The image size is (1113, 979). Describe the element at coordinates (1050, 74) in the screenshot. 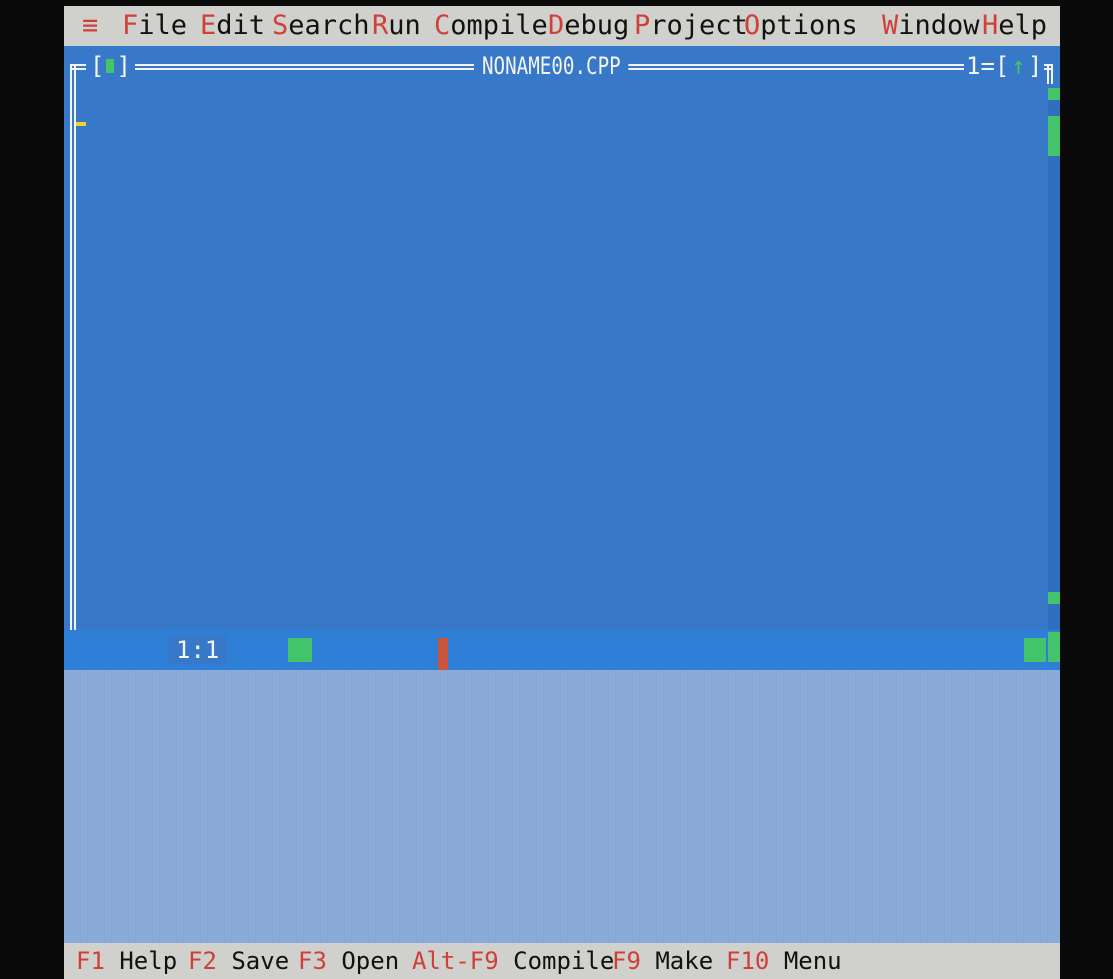

I see `window-frame-right` at that location.